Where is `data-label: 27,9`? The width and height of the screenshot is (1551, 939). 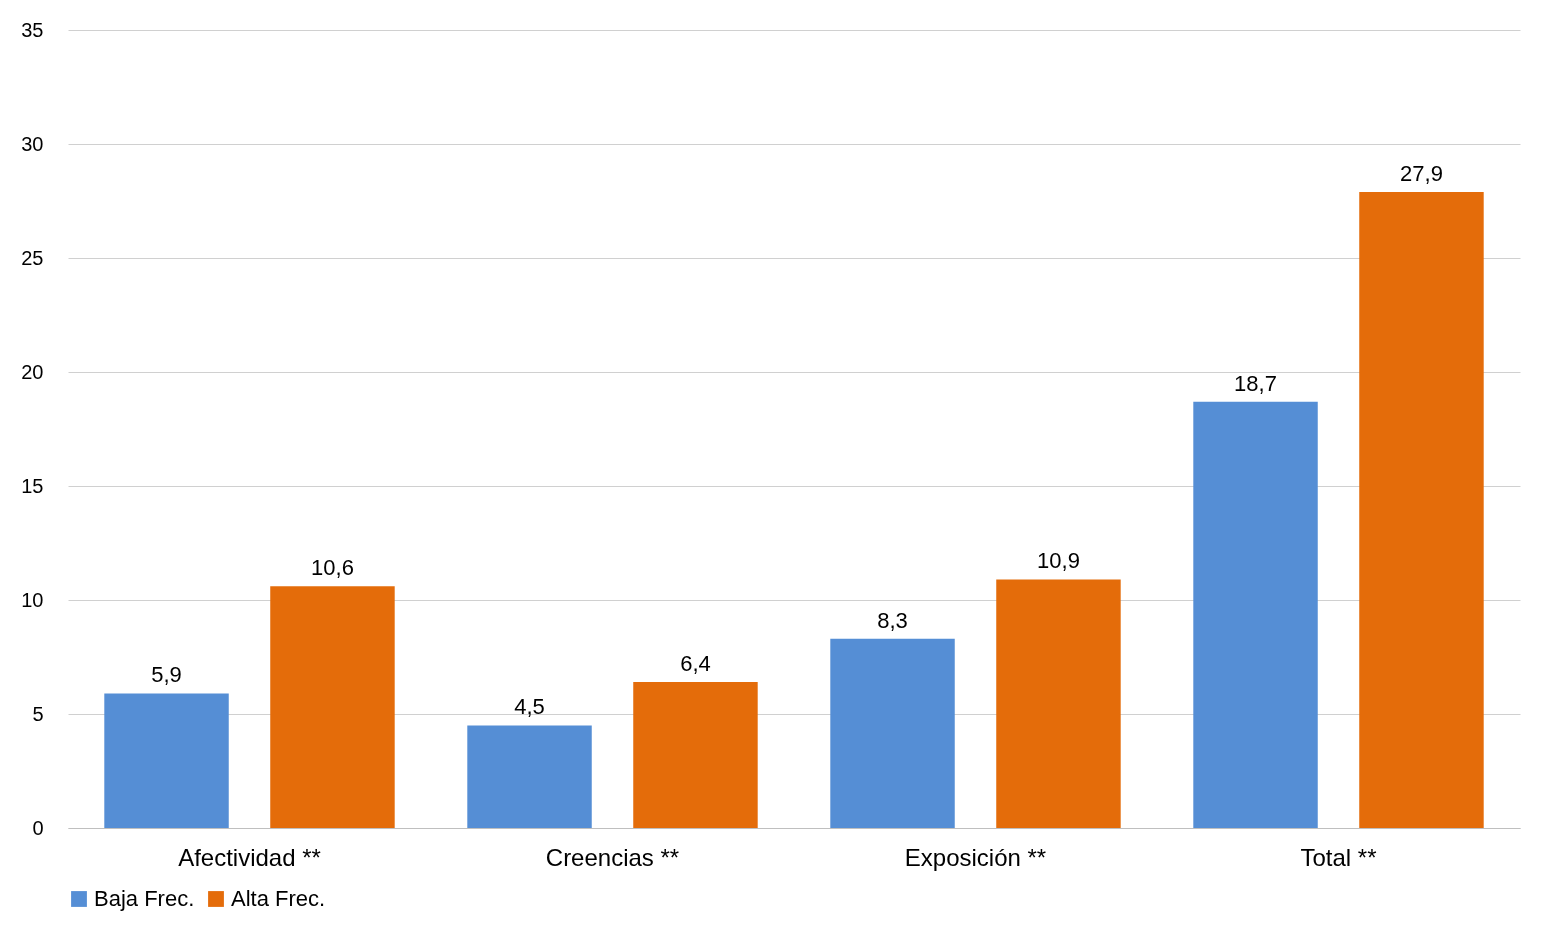
data-label: 27,9 is located at coordinates (1421, 173).